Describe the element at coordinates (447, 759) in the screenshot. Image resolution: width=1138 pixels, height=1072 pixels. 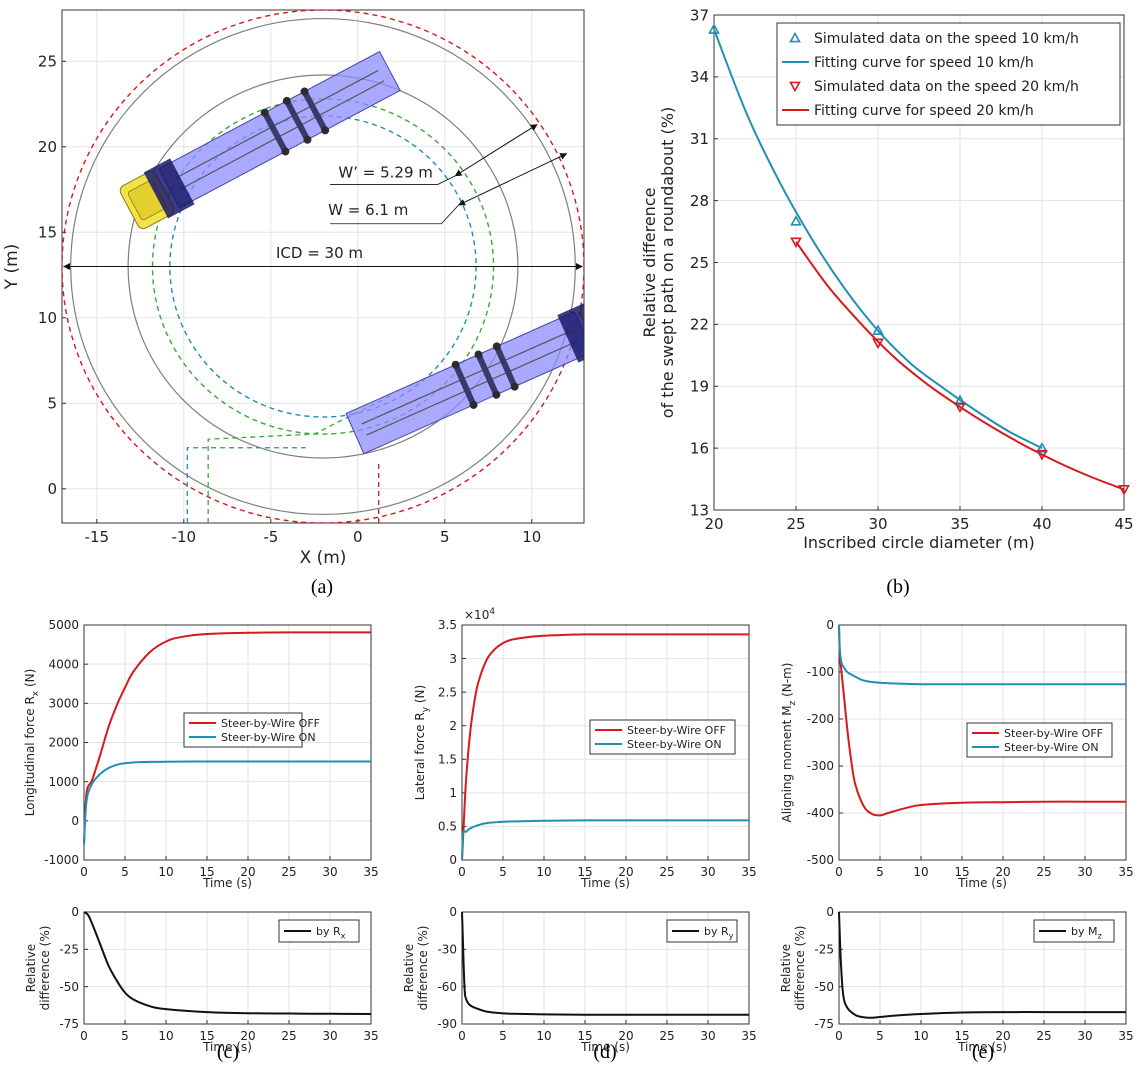
I see `y-tick-label: 1.5` at that location.